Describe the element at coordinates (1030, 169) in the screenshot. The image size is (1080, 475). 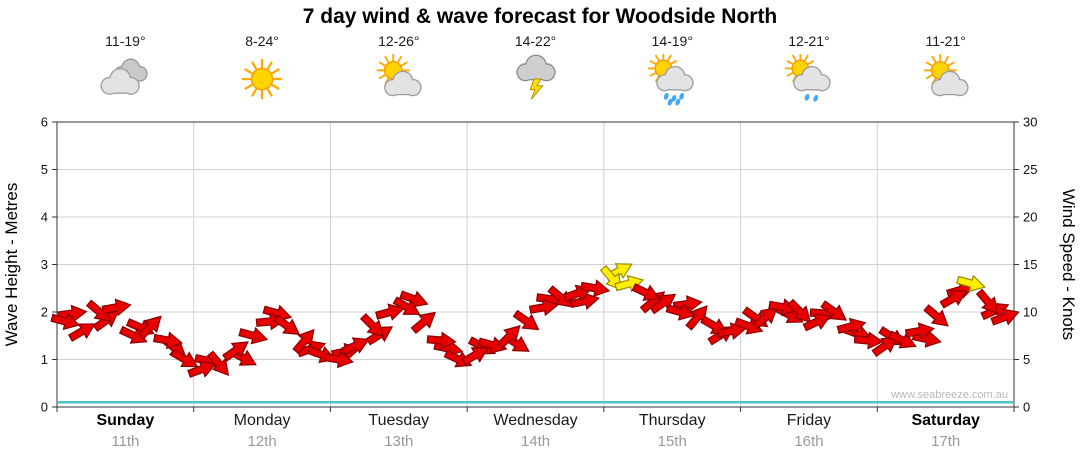
I see `svg-text: 25` at that location.